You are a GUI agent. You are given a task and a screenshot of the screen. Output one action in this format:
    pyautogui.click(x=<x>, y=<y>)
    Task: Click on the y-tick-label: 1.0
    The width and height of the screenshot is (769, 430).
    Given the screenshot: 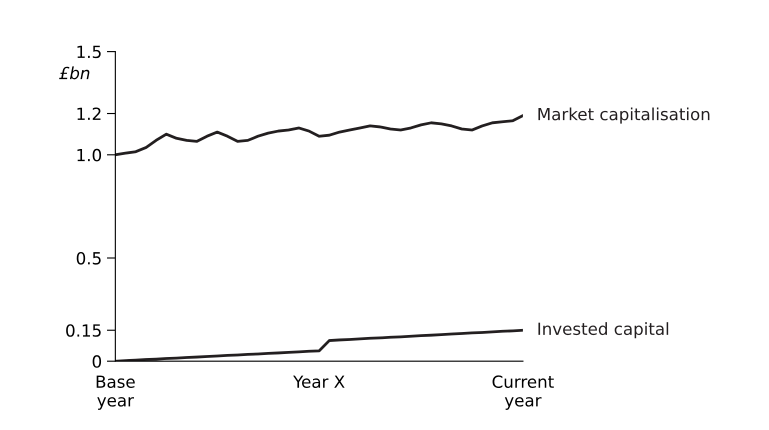 What is the action you would take?
    pyautogui.click(x=89, y=155)
    